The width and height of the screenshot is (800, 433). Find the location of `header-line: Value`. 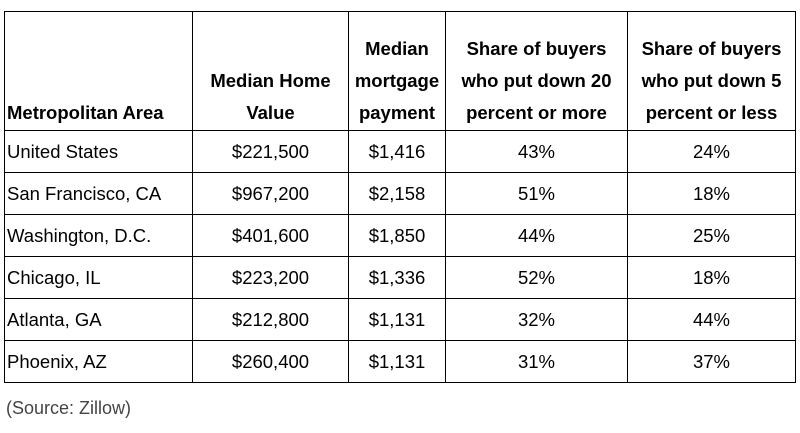

header-line: Value is located at coordinates (270, 112).